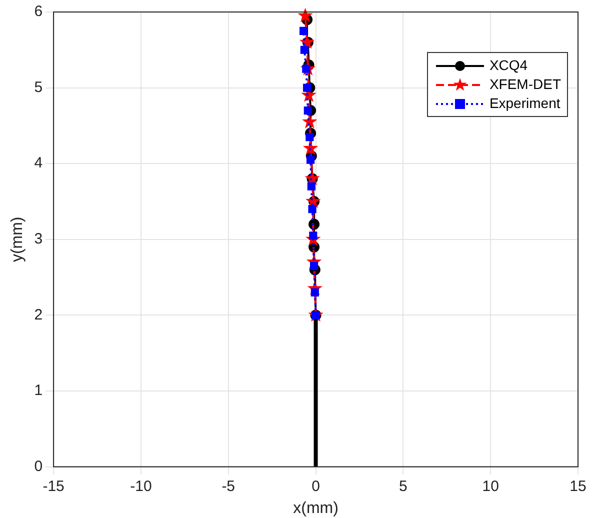 The image size is (592, 518). I want to click on y-tick-label: 2, so click(38, 315).